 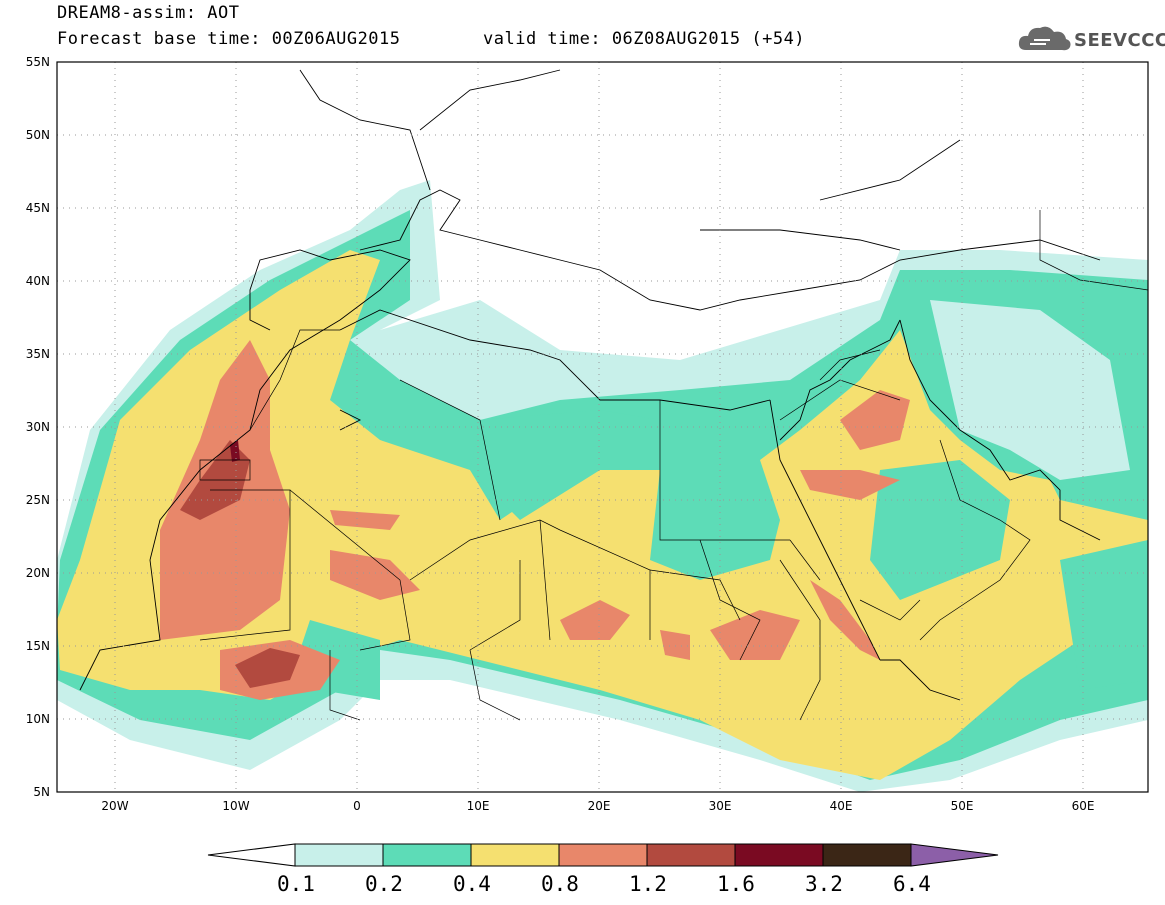 I want to click on colorbar-label: 1.6, so click(x=736, y=884).